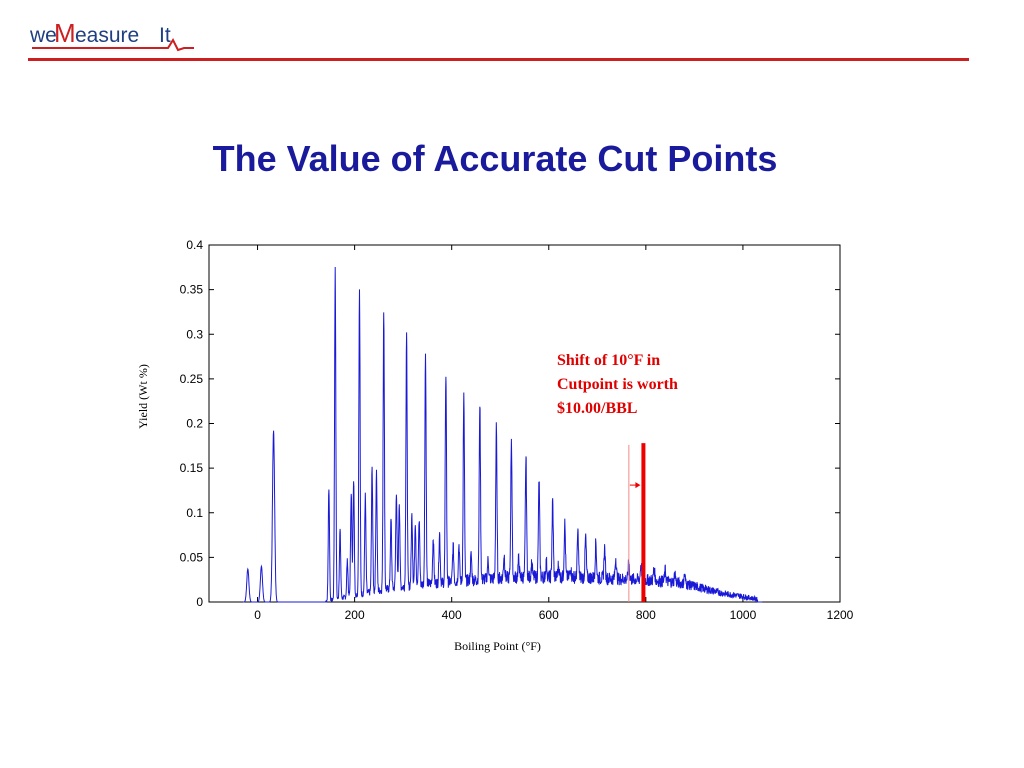  I want to click on y-tick-label: 0.1, so click(194, 513).